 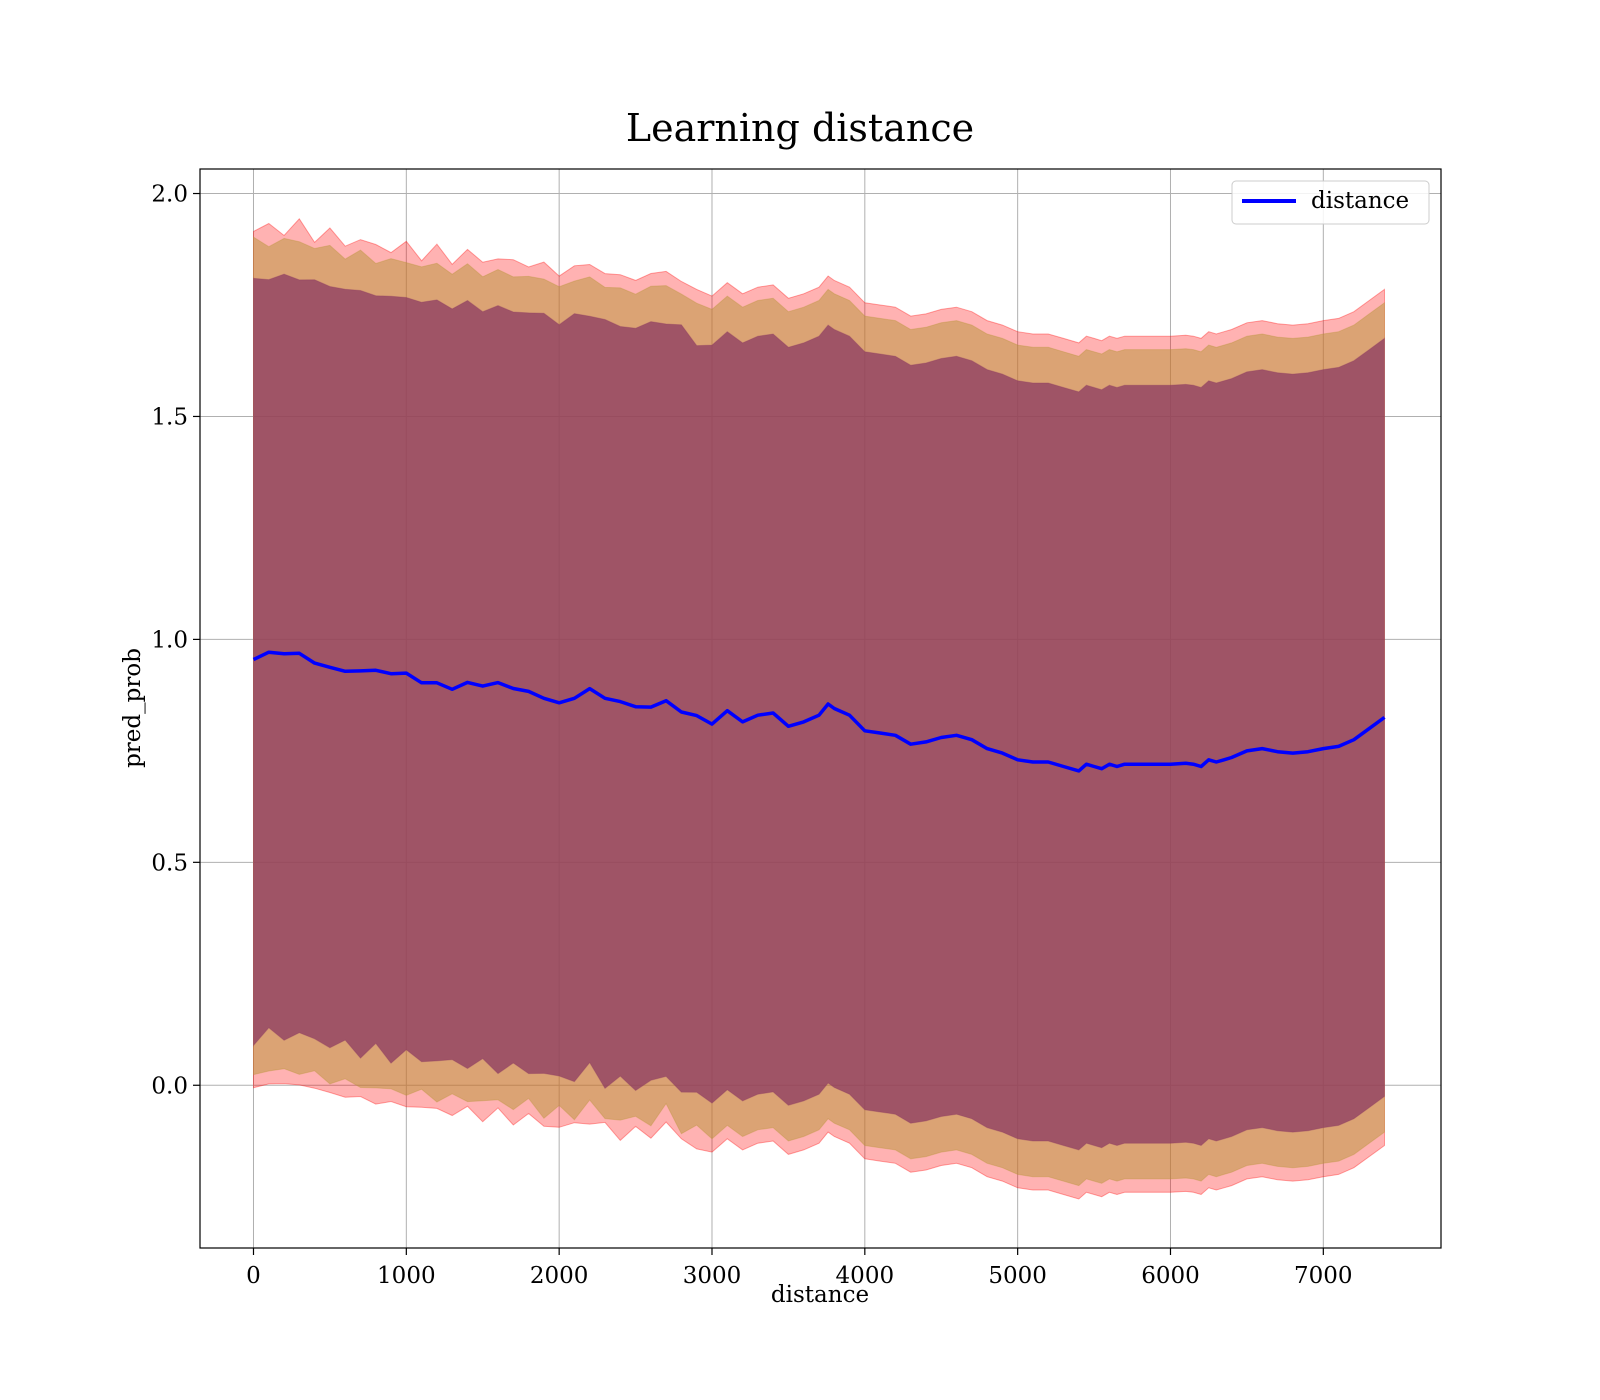 I want to click on chart-title: Learning distance, so click(x=800, y=128).